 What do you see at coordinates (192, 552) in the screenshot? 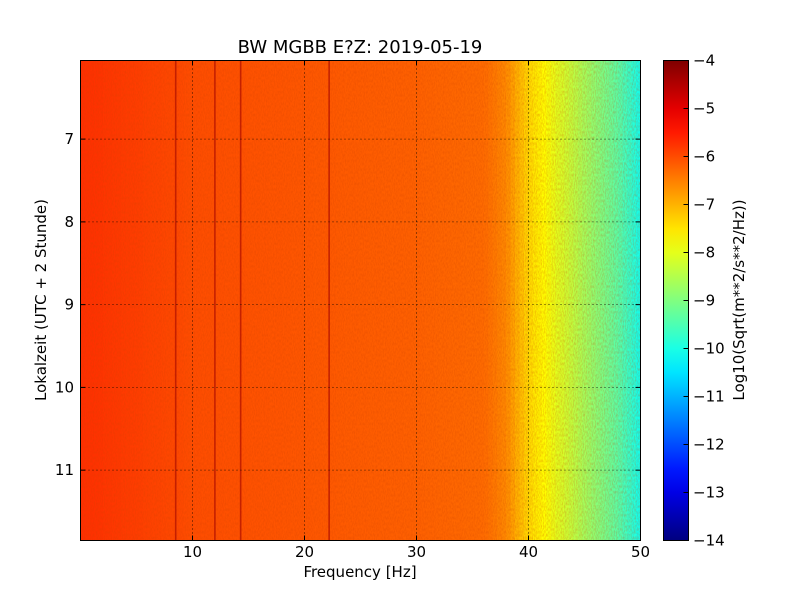
I see `x-tick-label: 10` at bounding box center [192, 552].